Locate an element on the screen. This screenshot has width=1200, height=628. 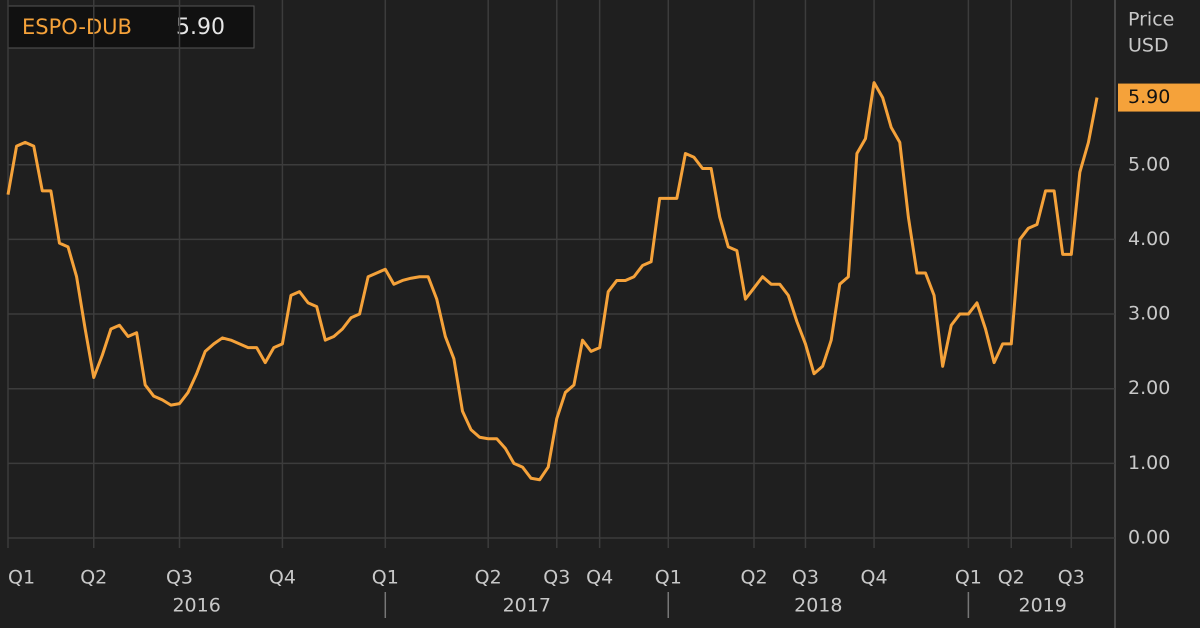
legend-name: ESPO-DUB is located at coordinates (77, 27).